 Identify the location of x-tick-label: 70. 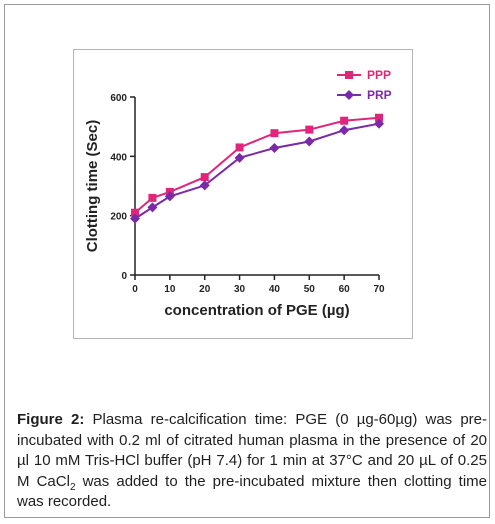
(379, 289).